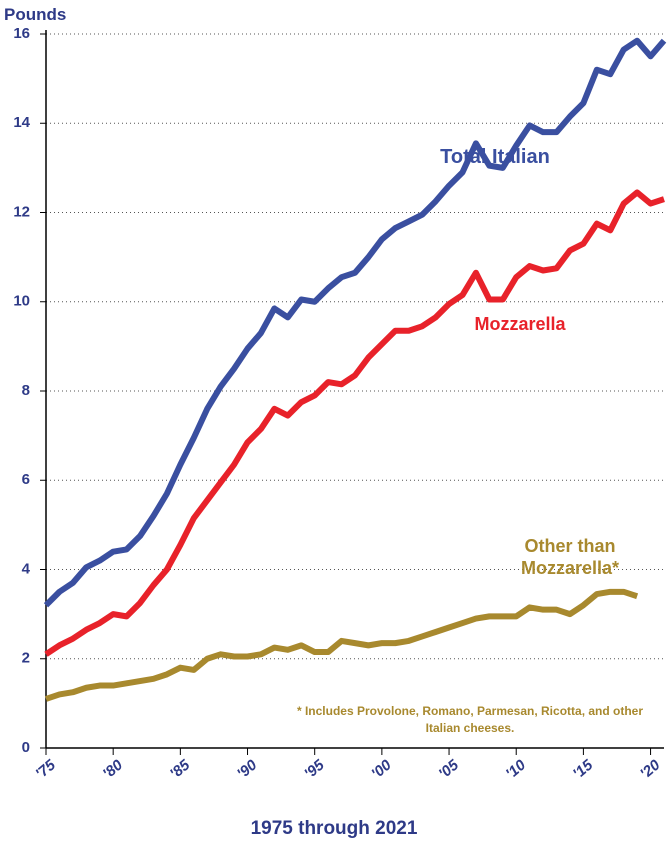  What do you see at coordinates (21, 122) in the screenshot?
I see `y-tick-label: 14` at bounding box center [21, 122].